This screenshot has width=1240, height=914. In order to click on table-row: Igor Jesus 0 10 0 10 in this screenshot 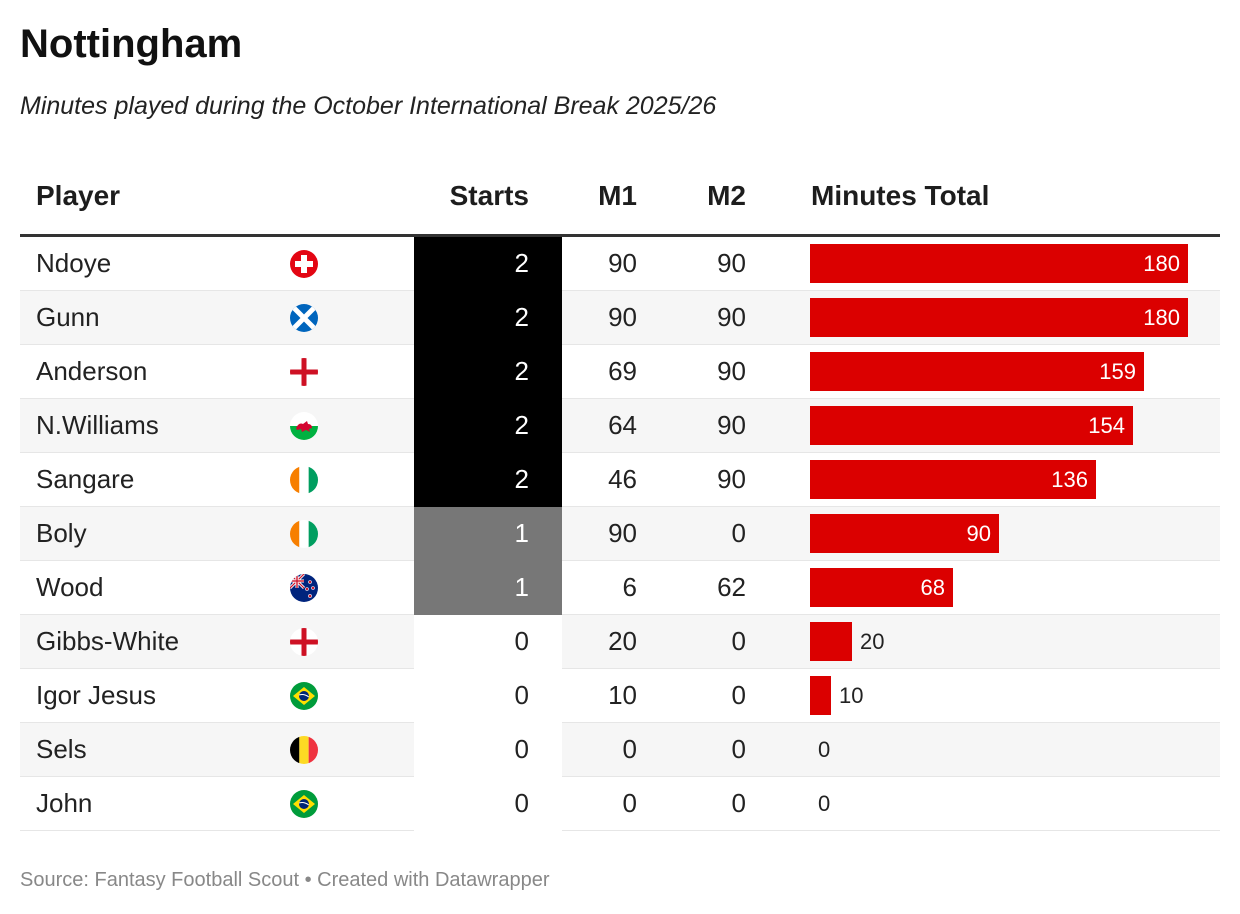, I will do `click(620, 696)`.